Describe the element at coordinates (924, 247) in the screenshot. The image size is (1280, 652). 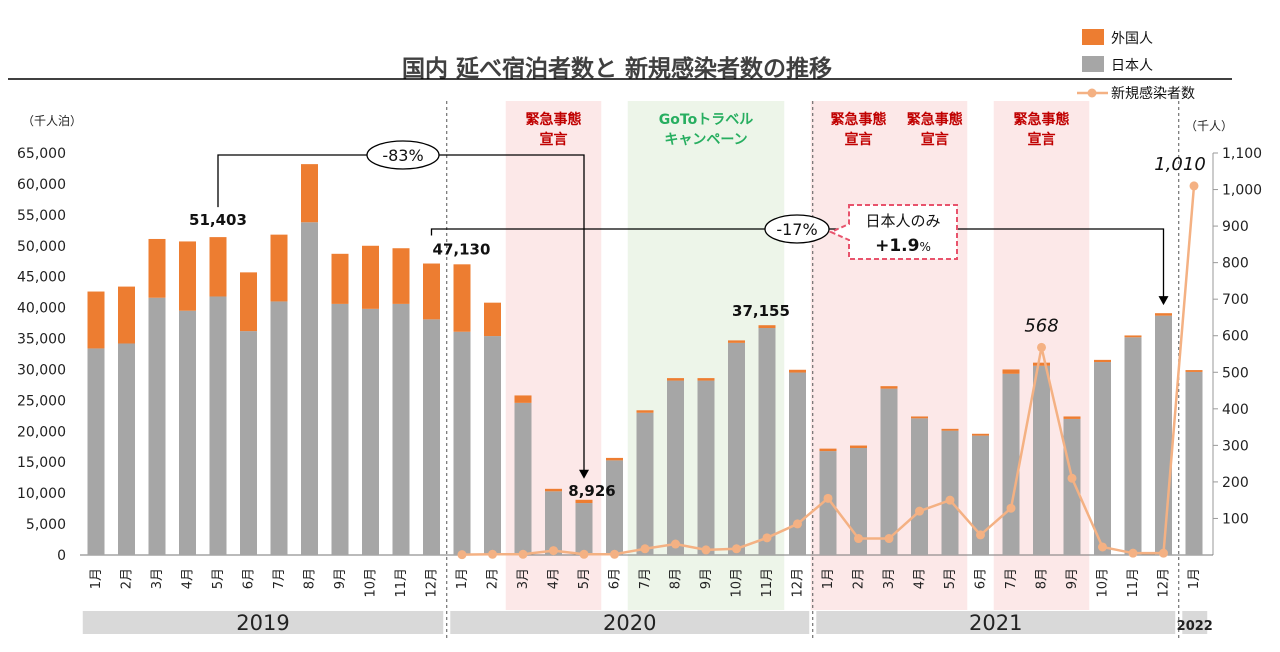
I see `jp-only-unit: %` at that location.